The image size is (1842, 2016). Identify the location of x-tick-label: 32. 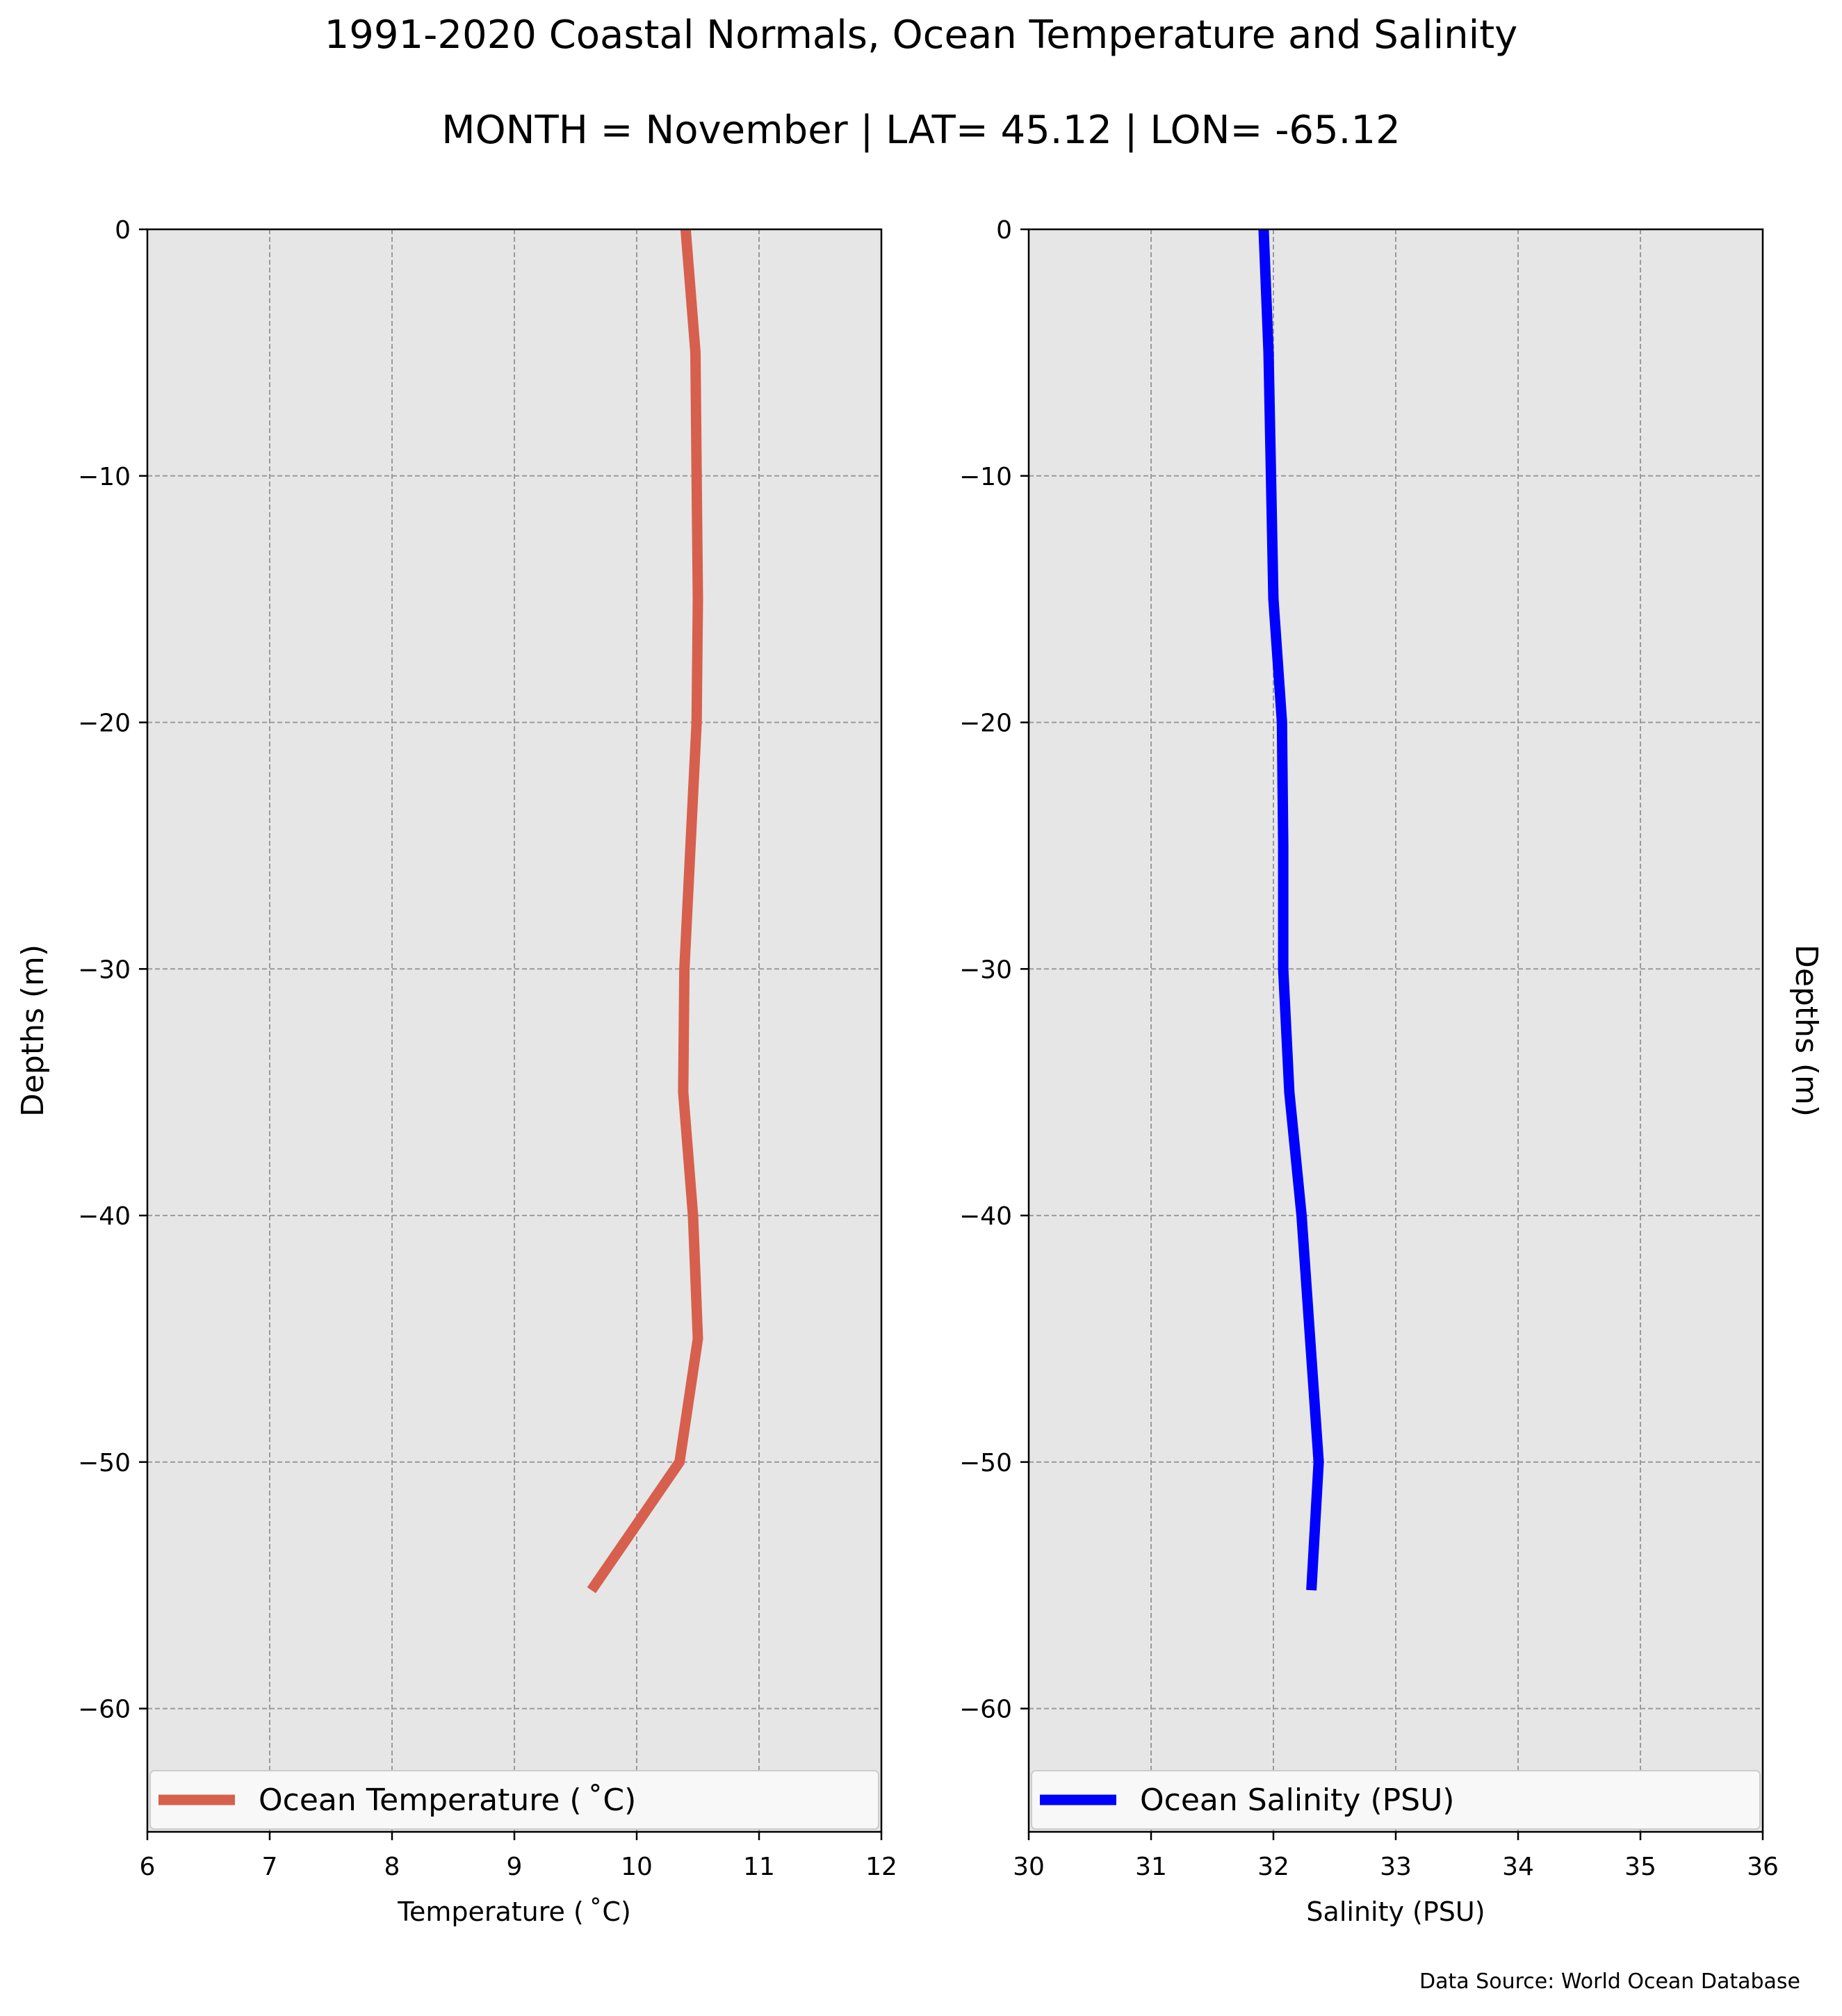
(1273, 1867).